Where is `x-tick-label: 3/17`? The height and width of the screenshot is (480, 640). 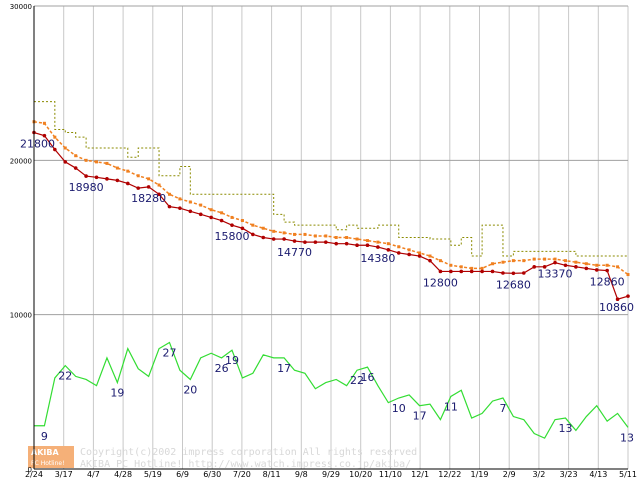
x-tick-label: 3/17 is located at coordinates (64, 474).